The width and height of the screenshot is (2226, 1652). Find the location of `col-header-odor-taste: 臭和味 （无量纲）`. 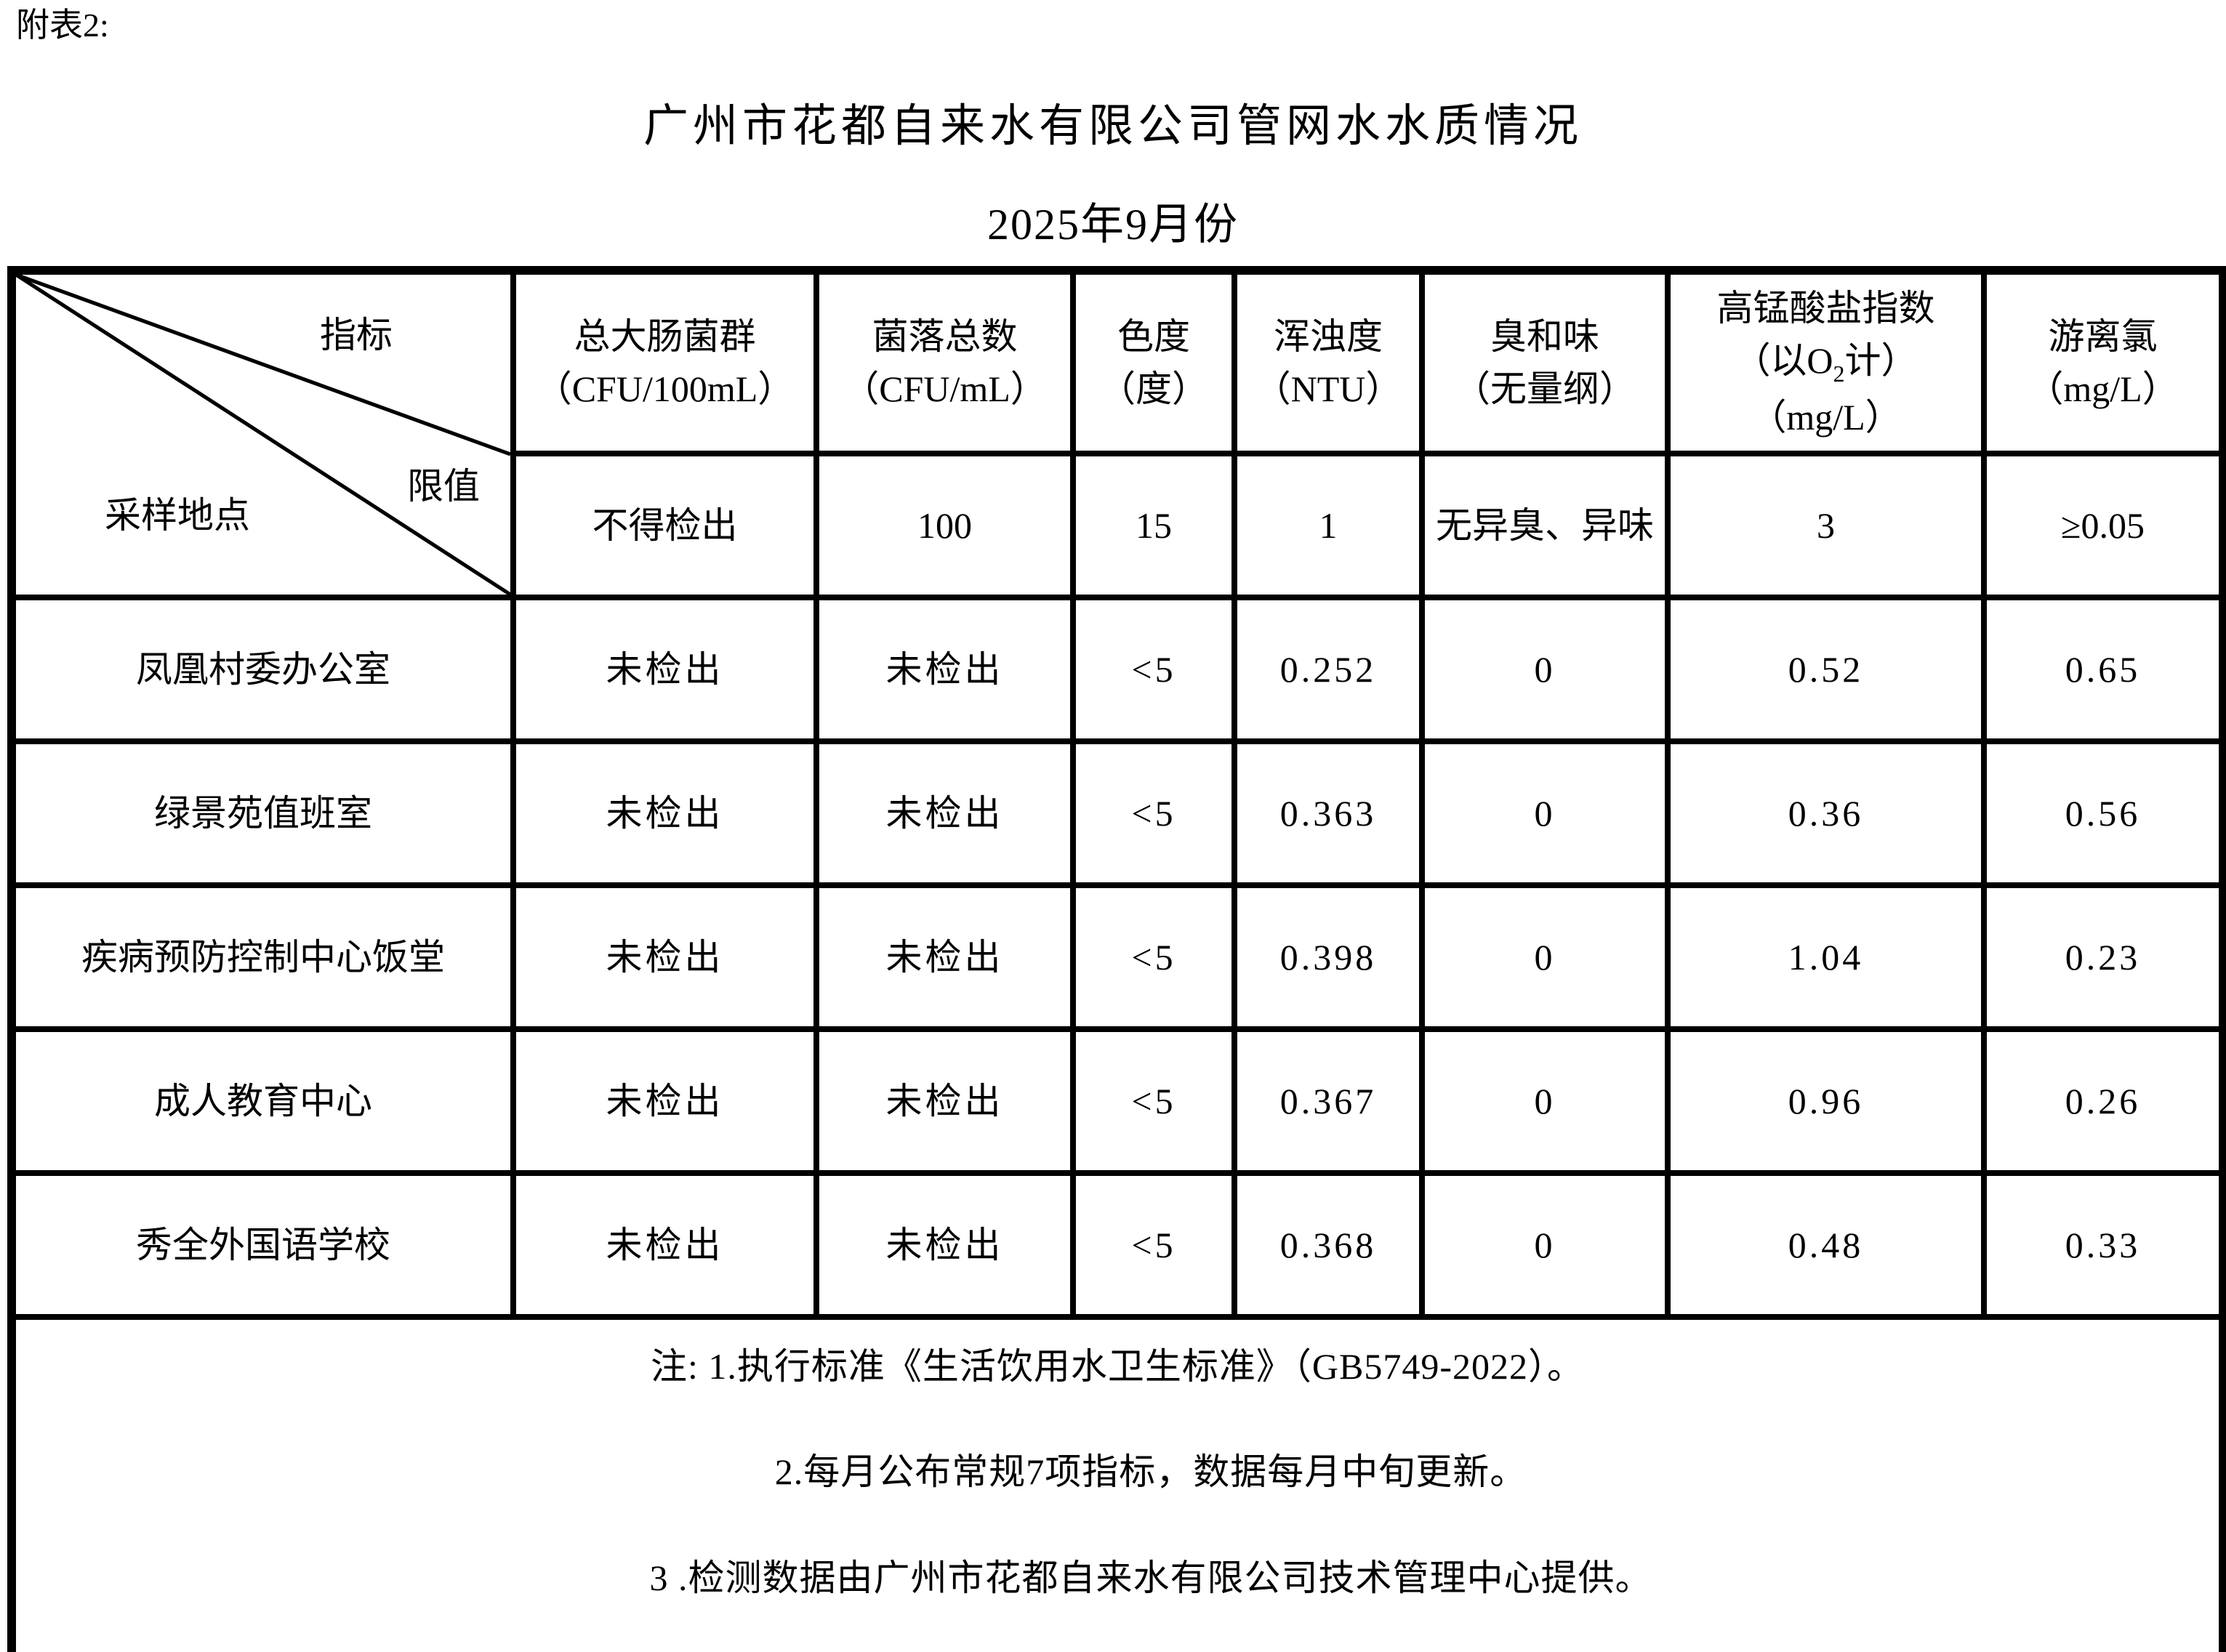

col-header-odor-taste: 臭和味 （无量纲） is located at coordinates (1545, 361).